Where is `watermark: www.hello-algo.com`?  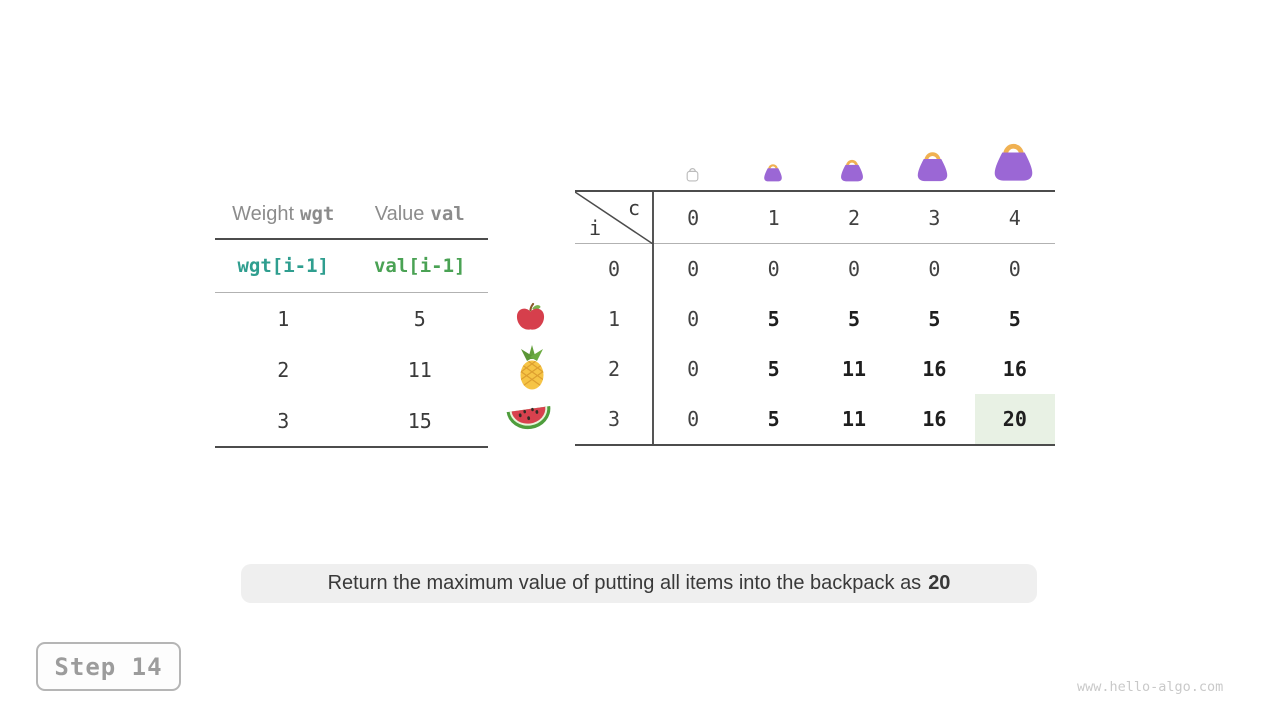 watermark: www.hello-algo.com is located at coordinates (1150, 687).